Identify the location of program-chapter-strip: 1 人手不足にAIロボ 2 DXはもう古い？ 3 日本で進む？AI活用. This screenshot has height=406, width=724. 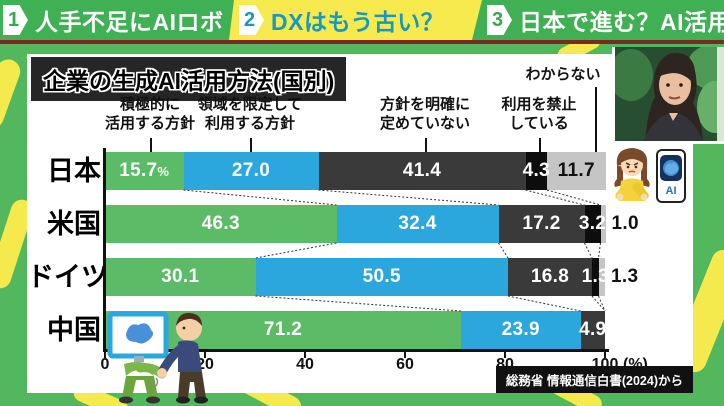
(362, 22).